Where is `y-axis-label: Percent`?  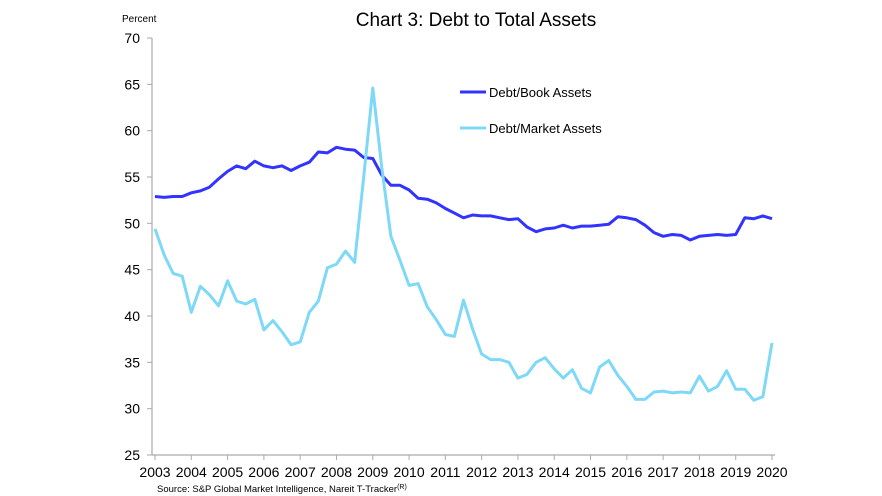
y-axis-label: Percent is located at coordinates (139, 19).